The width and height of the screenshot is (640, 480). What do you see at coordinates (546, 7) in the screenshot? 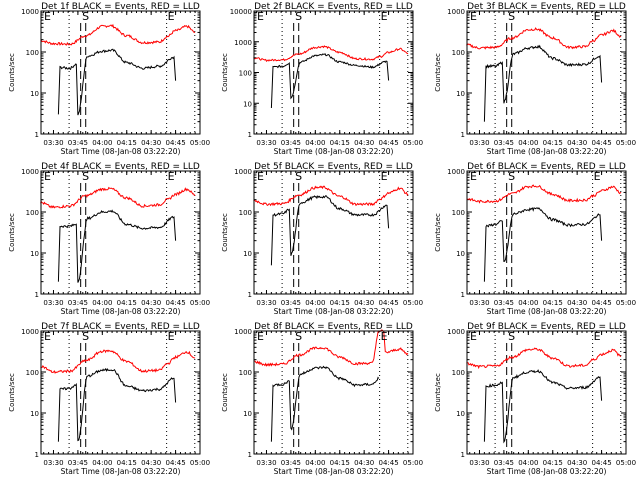
I see `panel-title: Det 3f BLACK = Events, RED = LLD` at bounding box center [546, 7].